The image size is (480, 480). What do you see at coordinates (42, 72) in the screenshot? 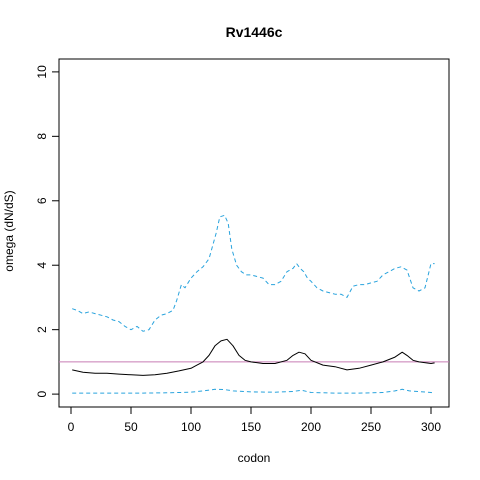
I see `y-tick-label: 10` at bounding box center [42, 72].